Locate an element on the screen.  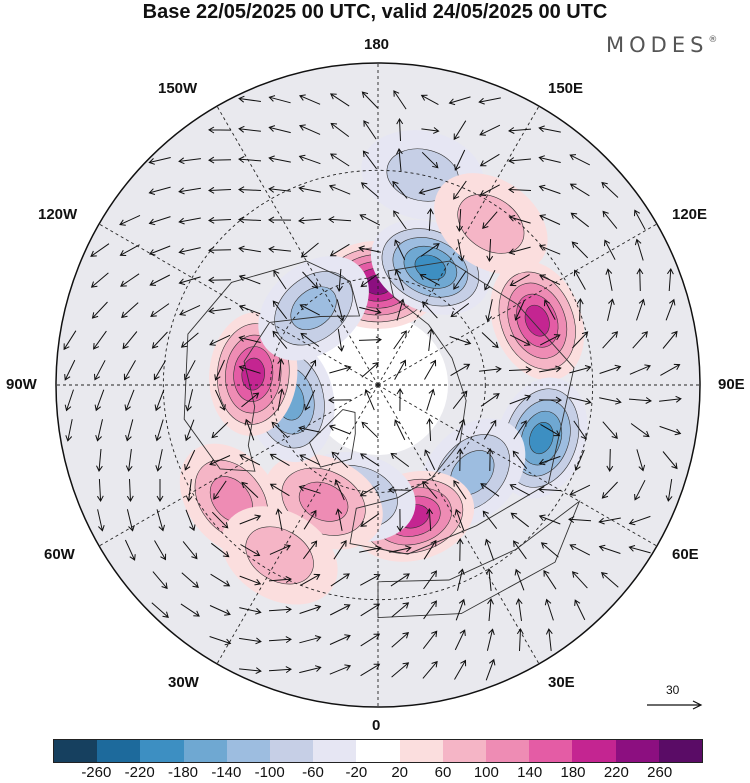
lon-label-60e: 60E is located at coordinates (685, 554).